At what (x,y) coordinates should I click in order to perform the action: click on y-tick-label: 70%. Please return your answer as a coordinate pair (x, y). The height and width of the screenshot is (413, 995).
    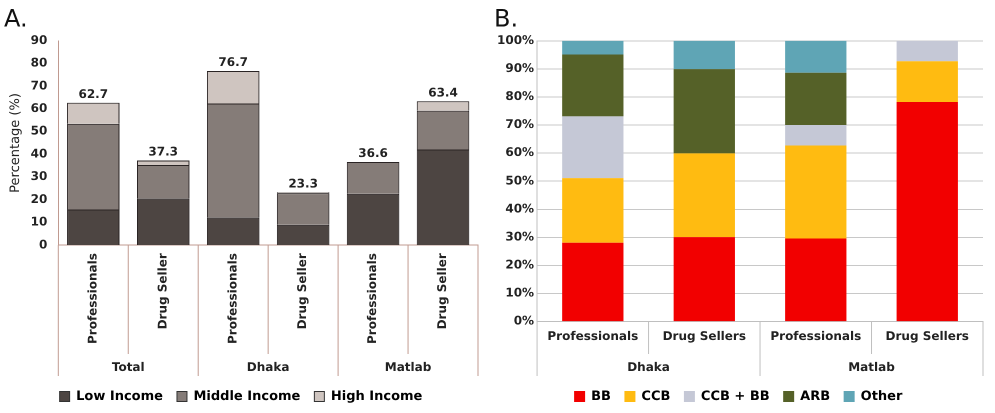
    Looking at the image, I should click on (519, 124).